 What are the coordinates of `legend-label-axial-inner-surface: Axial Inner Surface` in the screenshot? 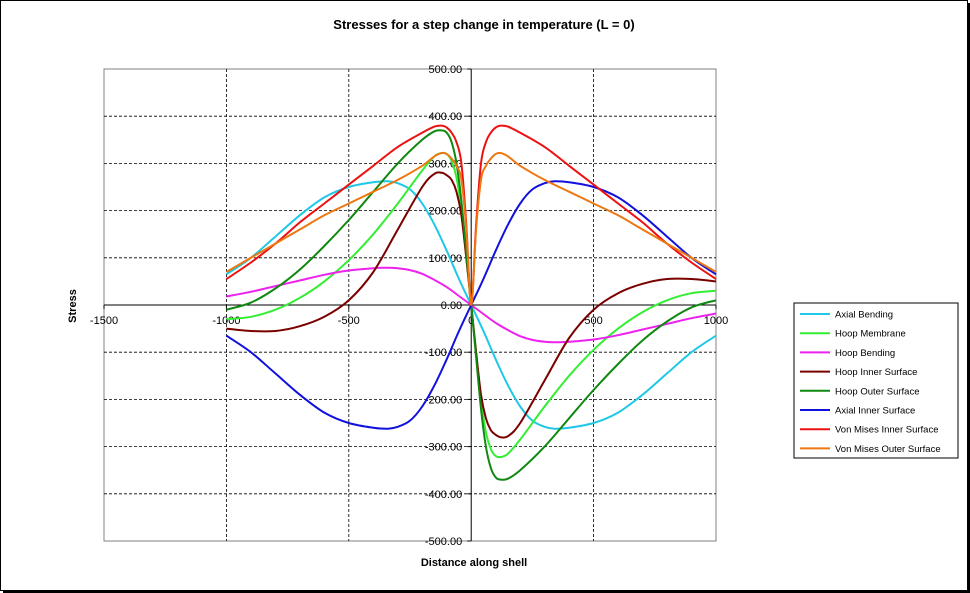 It's located at (875, 411).